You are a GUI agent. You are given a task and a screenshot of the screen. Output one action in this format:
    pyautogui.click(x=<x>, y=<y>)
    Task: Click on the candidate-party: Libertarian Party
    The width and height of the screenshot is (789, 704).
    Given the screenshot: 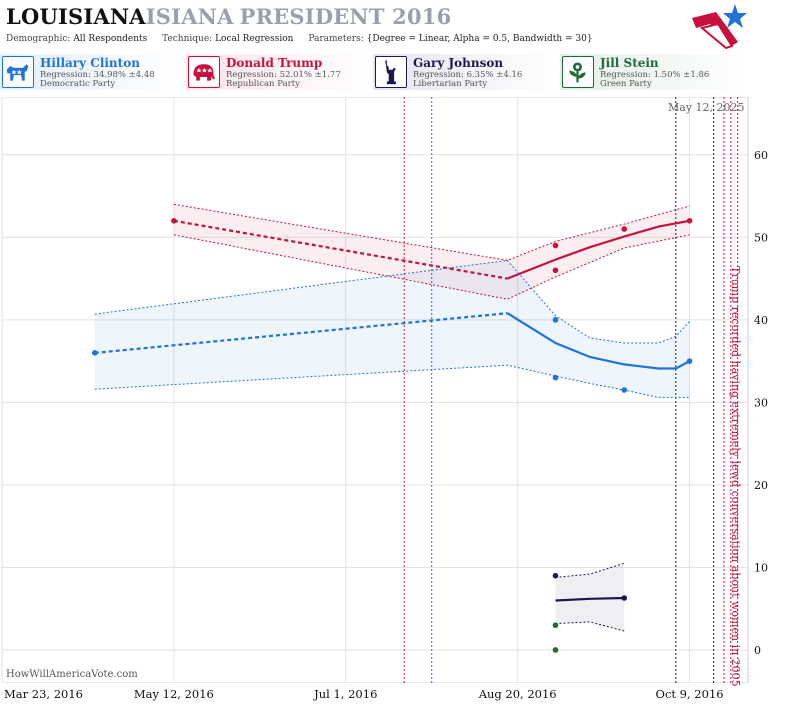 What is the action you would take?
    pyautogui.click(x=450, y=84)
    